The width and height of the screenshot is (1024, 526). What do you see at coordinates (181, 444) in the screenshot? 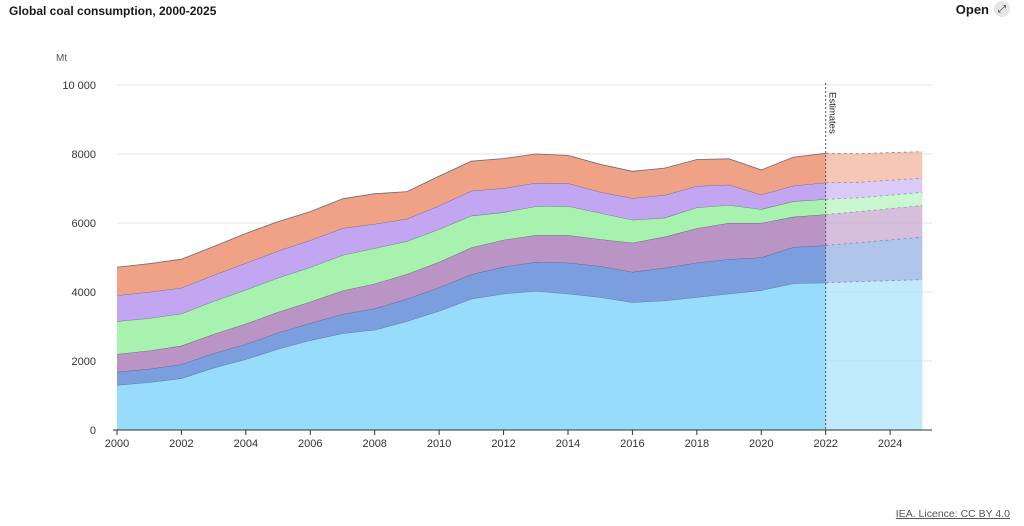
I see `x-tick-label: 2002` at bounding box center [181, 444].